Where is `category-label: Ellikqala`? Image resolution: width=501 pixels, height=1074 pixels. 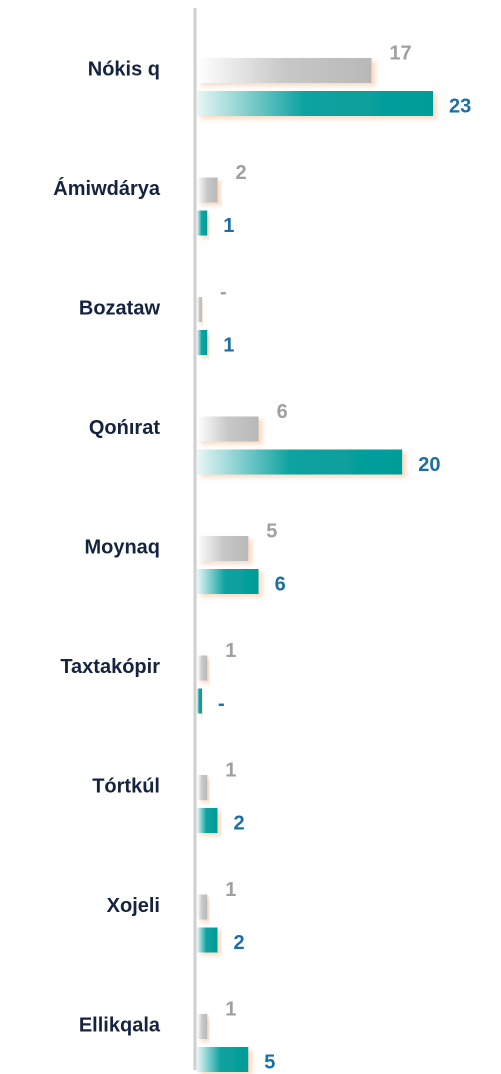
category-label: Ellikqala is located at coordinates (120, 1025).